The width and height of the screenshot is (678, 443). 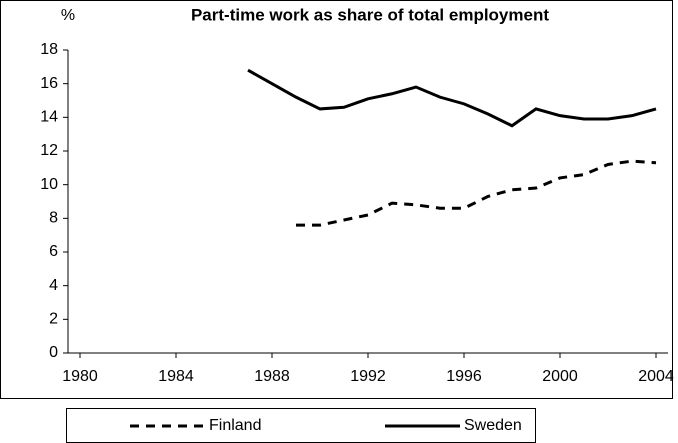 I want to click on x-tick-label: 1988, so click(x=272, y=376).